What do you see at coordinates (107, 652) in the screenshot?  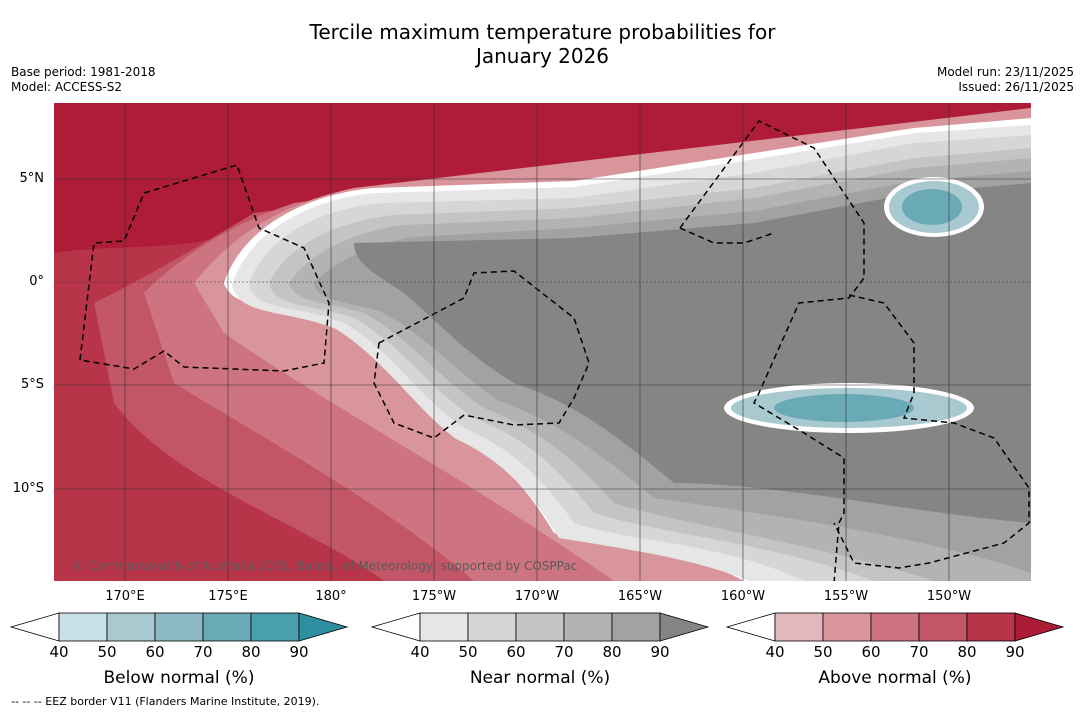 I see `colorbar-below-tick: 50` at bounding box center [107, 652].